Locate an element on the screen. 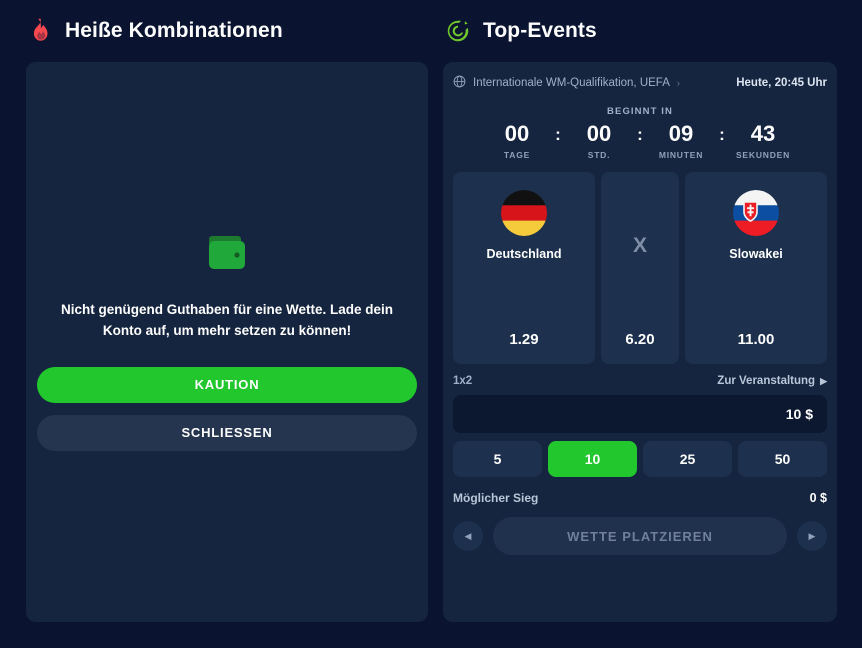  close-button: SCHLIESSEN is located at coordinates (227, 432).